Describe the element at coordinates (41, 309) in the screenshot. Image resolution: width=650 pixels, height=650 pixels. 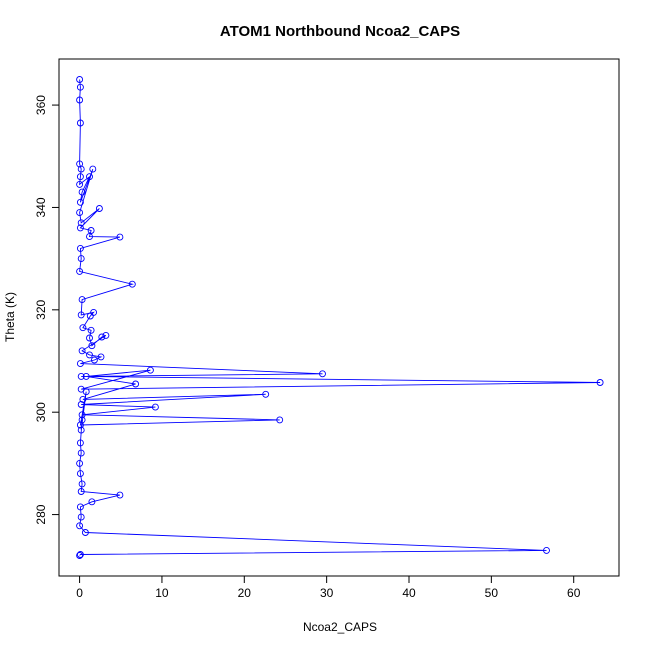
I see `y-tick-label: 320` at that location.